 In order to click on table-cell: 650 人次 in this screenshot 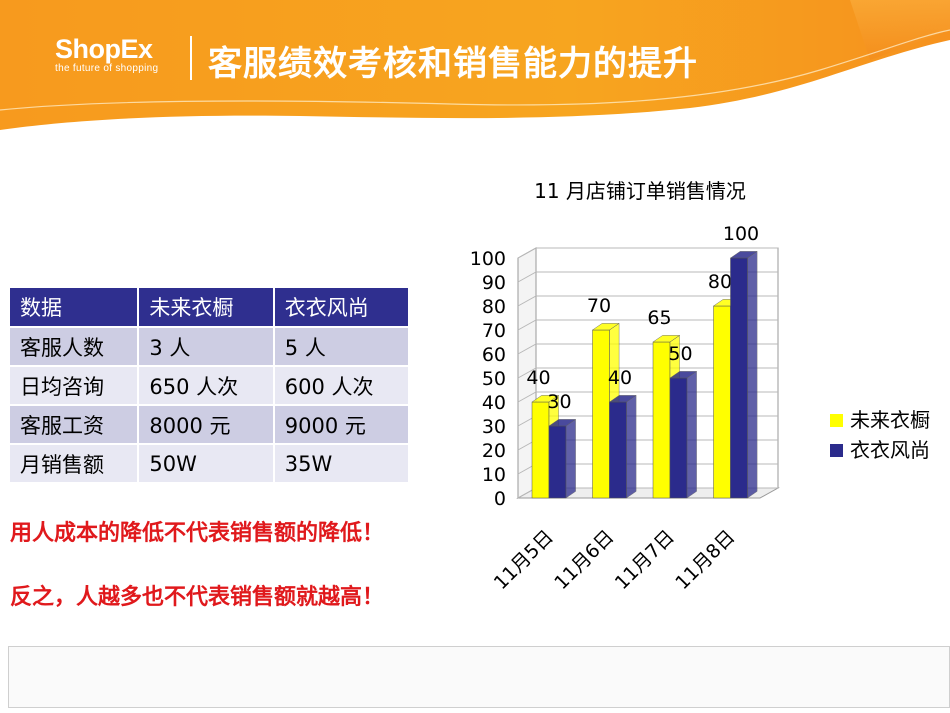, I will do `click(206, 385)`.